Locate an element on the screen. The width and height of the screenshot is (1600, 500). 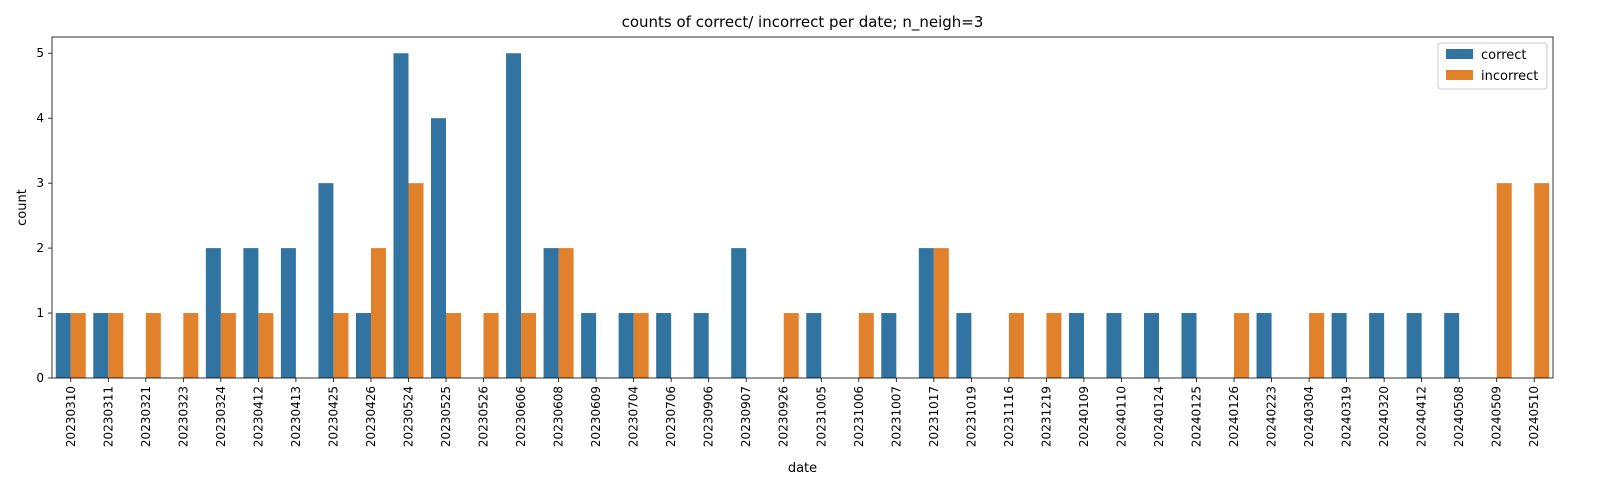
y-axis-label: count is located at coordinates (22, 207).